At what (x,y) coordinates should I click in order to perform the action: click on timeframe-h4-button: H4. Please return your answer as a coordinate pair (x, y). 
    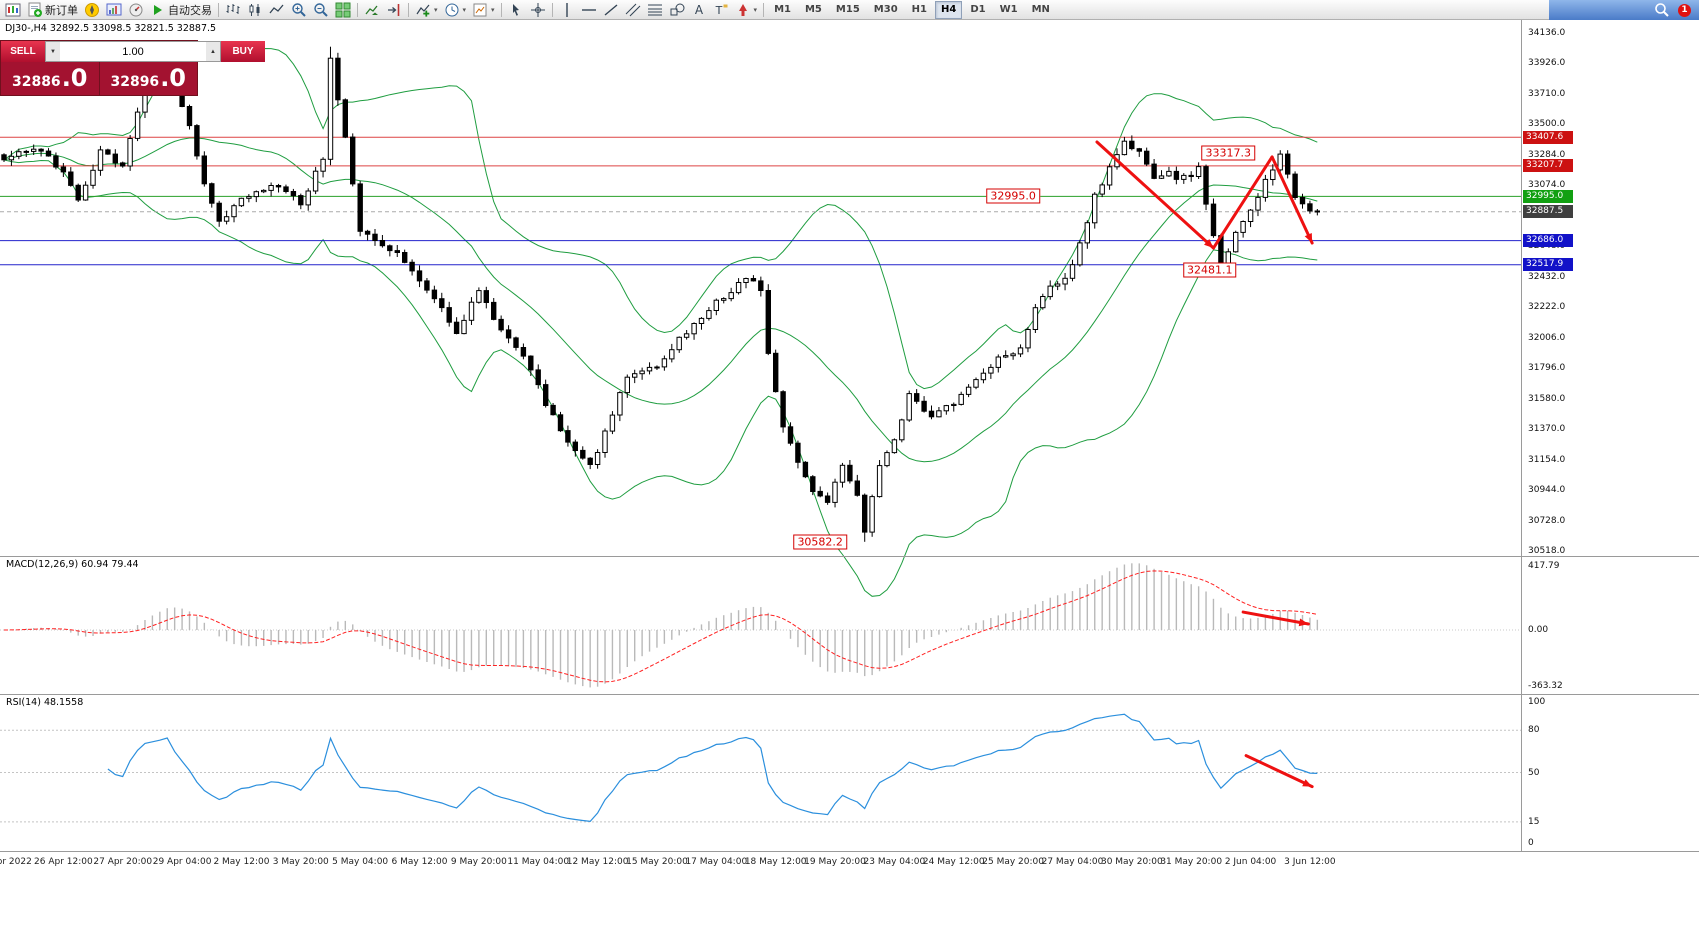
    Looking at the image, I should click on (948, 9).